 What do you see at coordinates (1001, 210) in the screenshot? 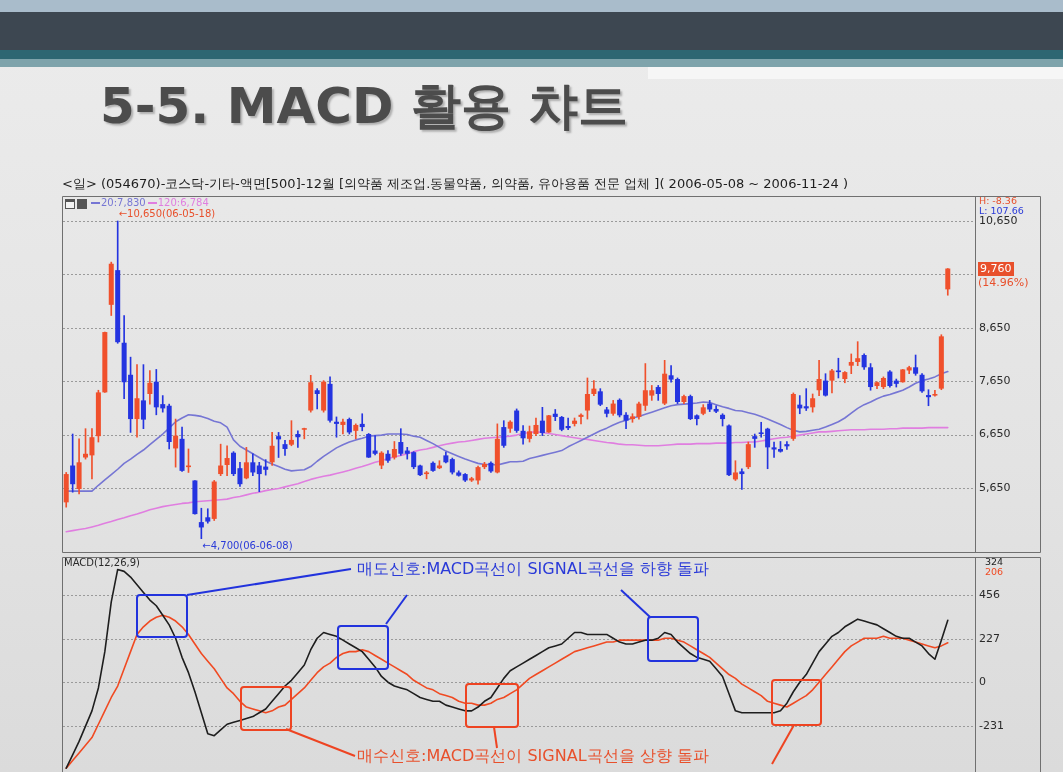
I see `text: L: 107.66` at bounding box center [1001, 210].